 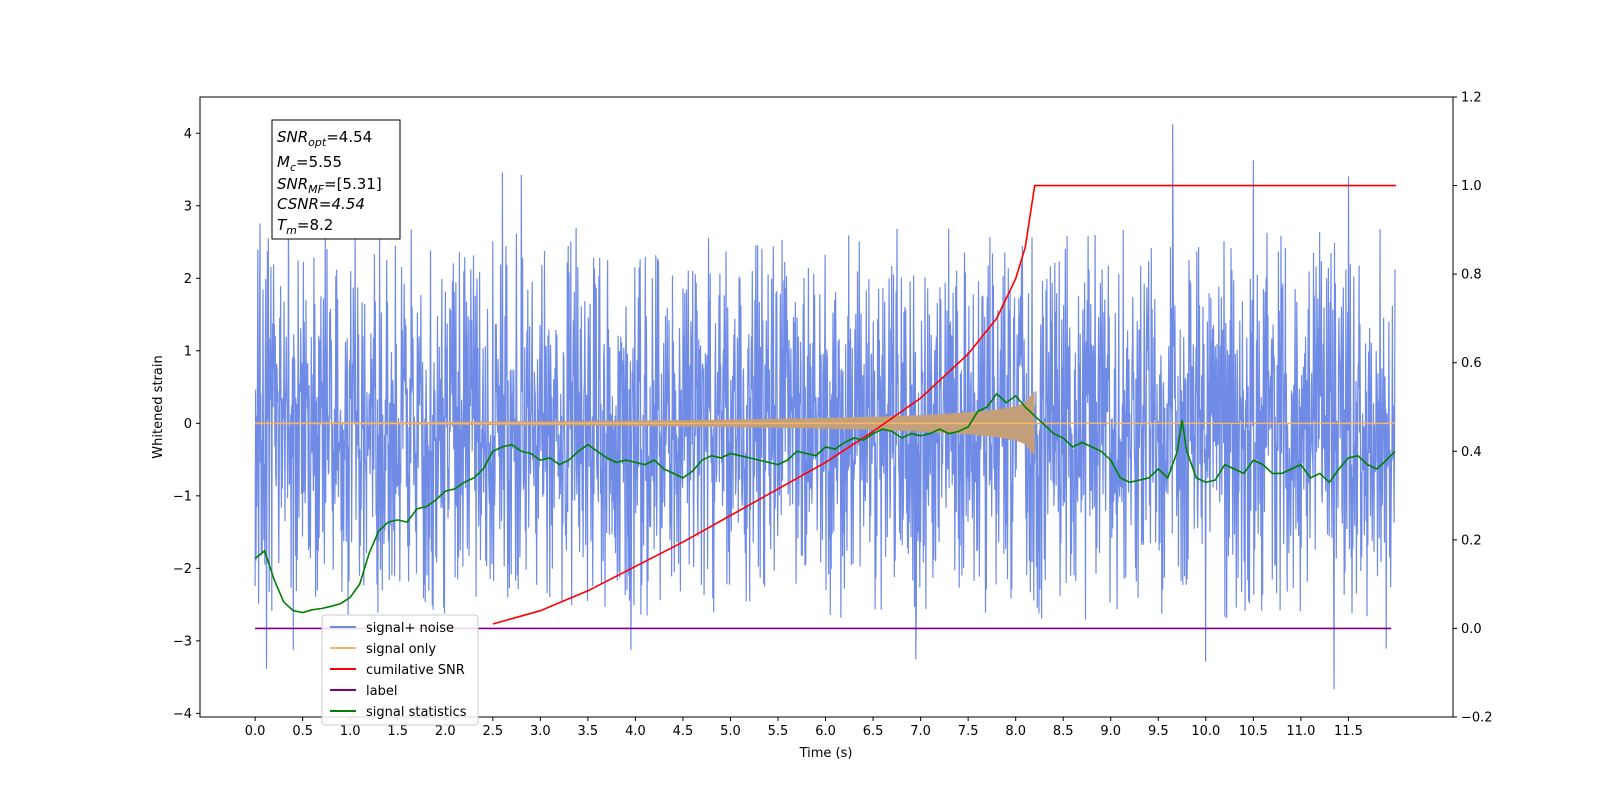 What do you see at coordinates (381, 691) in the screenshot?
I see `legend-label-label: label` at bounding box center [381, 691].